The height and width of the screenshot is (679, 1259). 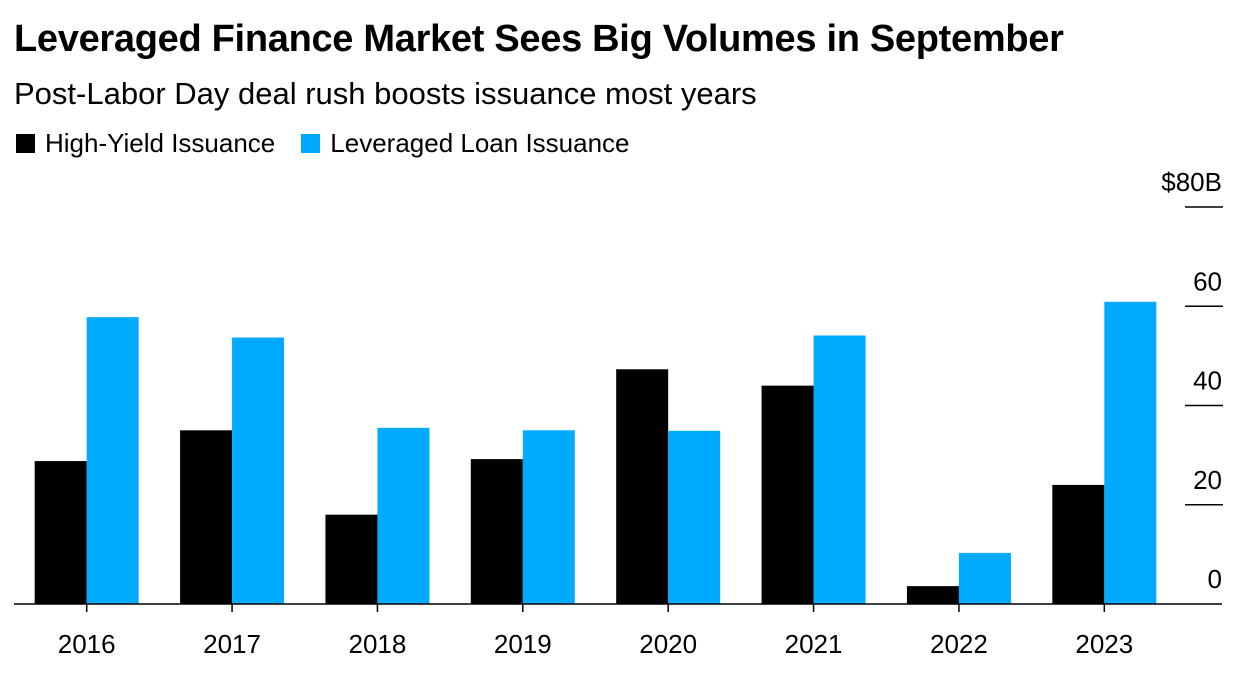 What do you see at coordinates (668, 644) in the screenshot?
I see `x-tick-label-2020: 2020` at bounding box center [668, 644].